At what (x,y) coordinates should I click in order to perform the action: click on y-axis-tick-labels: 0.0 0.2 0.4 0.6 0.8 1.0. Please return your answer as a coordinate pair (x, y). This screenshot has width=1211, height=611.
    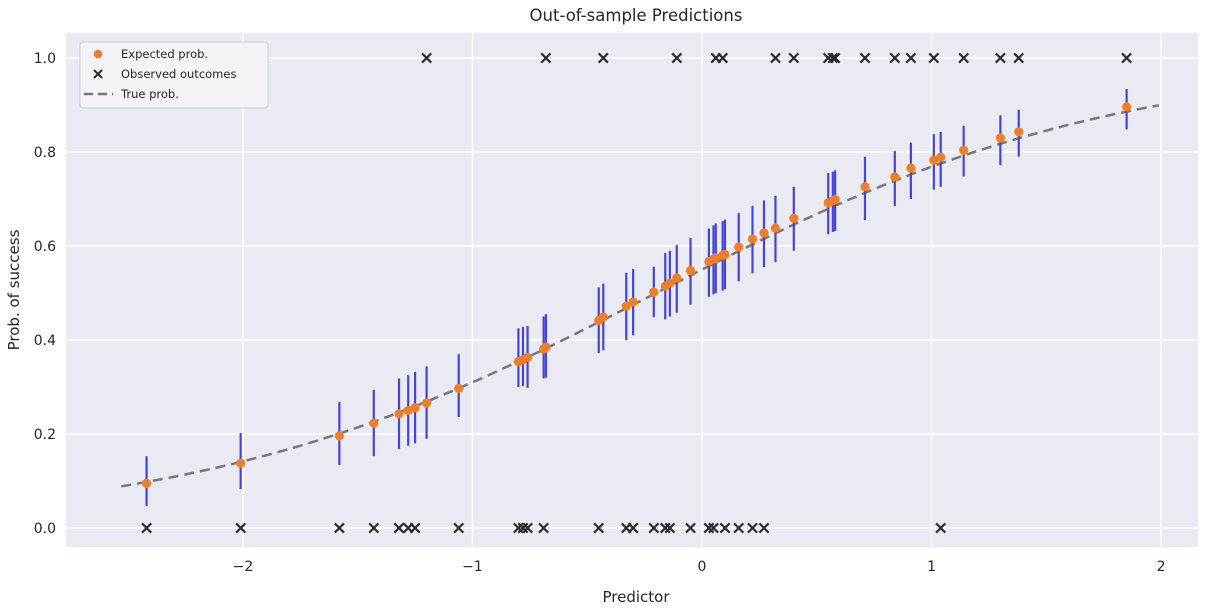
    Looking at the image, I should click on (45, 294).